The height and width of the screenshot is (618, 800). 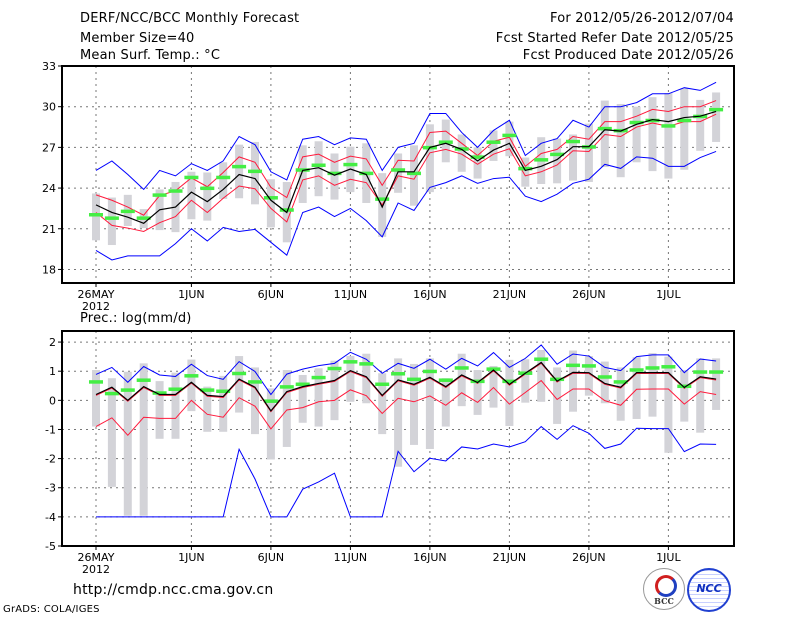 What do you see at coordinates (173, 590) in the screenshot?
I see `website-link: http://cmdp.ncc.cma.gov.cn` at bounding box center [173, 590].